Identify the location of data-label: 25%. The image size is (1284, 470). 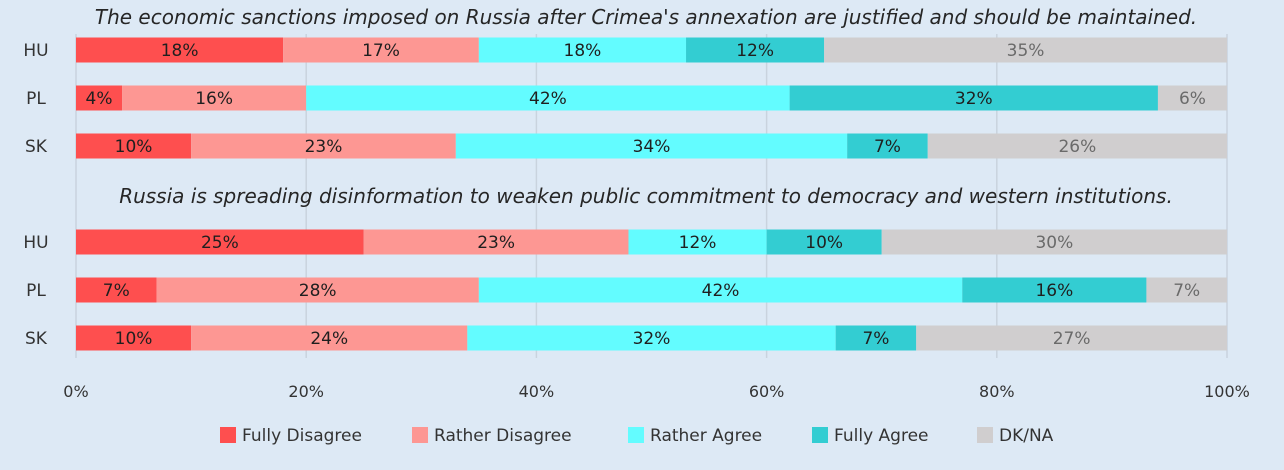
(220, 243).